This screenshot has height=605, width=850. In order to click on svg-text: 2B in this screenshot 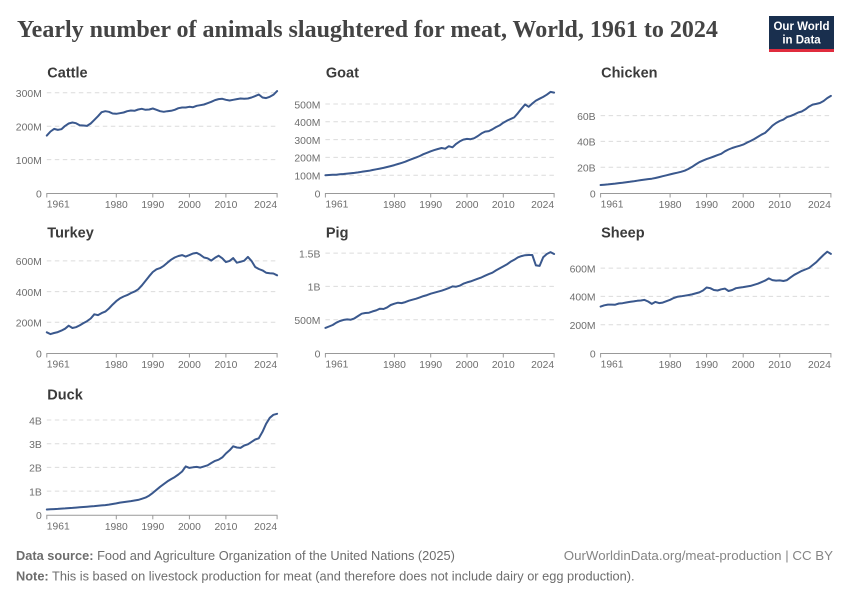, I will do `click(35, 469)`.